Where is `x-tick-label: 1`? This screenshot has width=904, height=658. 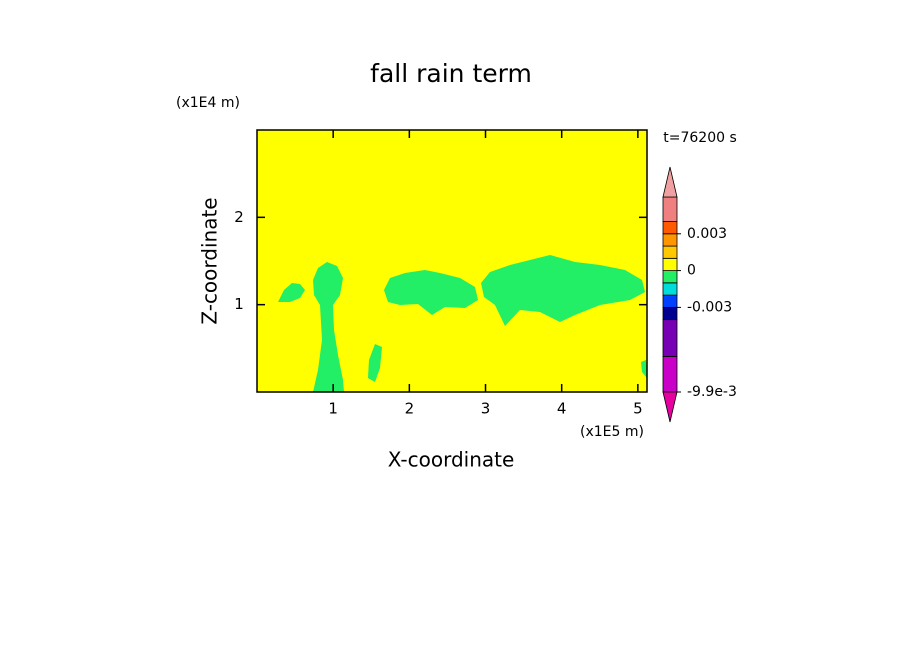 x-tick-label: 1 is located at coordinates (333, 409).